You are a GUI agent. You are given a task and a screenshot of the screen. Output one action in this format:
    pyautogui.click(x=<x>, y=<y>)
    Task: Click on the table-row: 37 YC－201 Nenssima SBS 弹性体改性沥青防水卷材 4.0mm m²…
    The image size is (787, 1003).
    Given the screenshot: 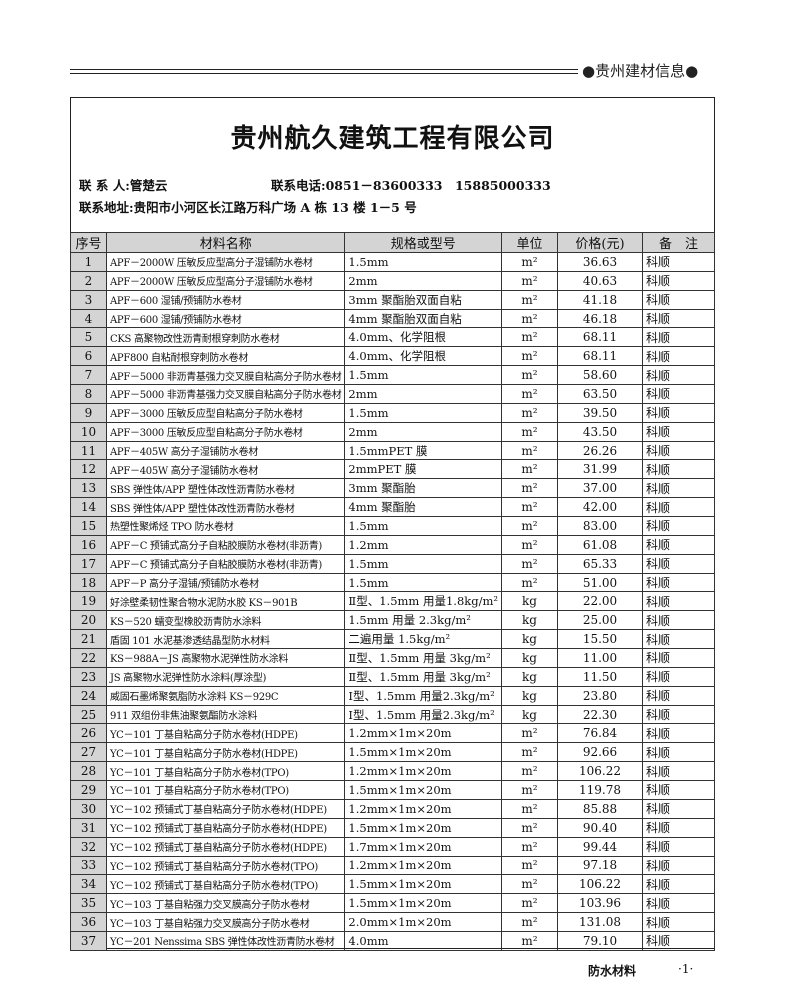 What is the action you would take?
    pyautogui.click(x=392, y=940)
    